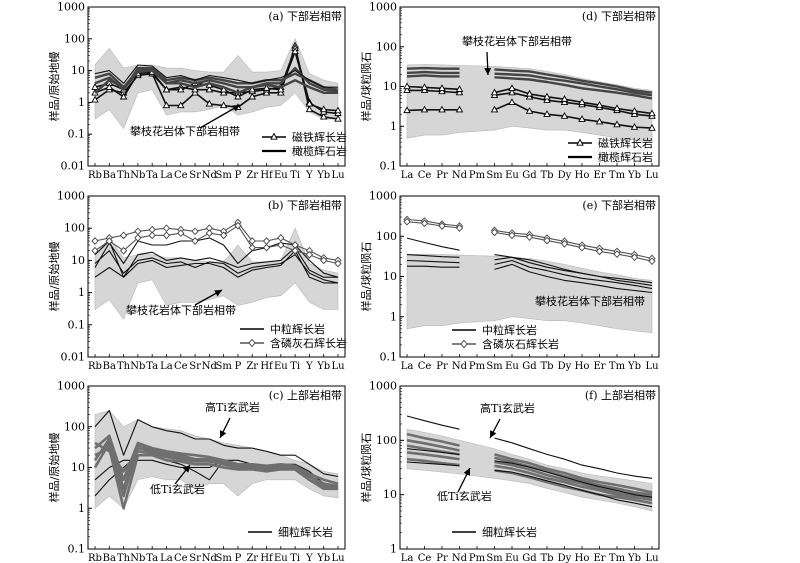  What do you see at coordinates (73, 166) in the screenshot?
I see `y-tick-label-1: 0.01` at bounding box center [73, 166].